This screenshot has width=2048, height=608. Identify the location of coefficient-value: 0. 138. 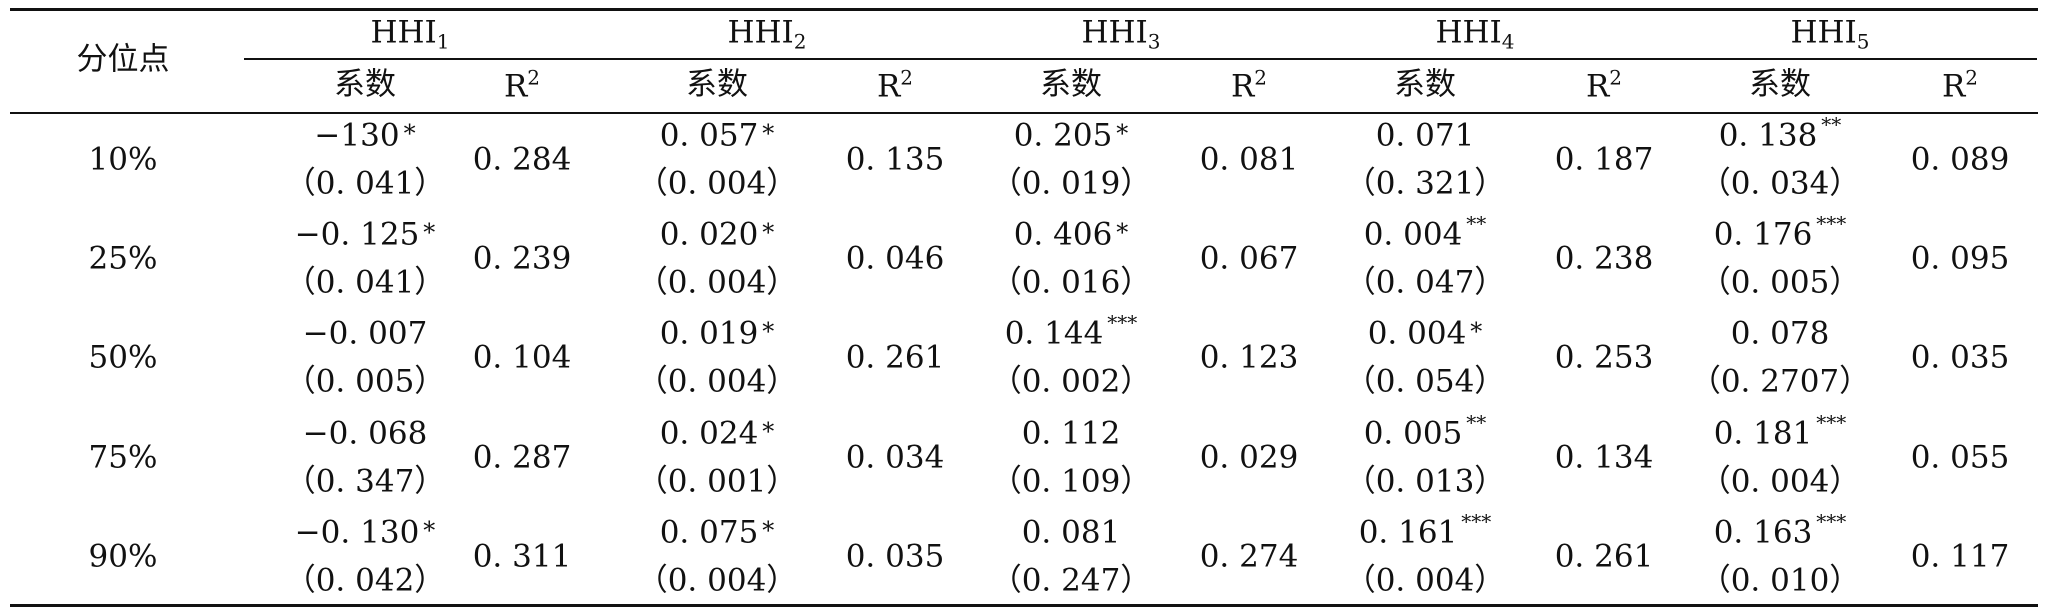
(1768, 135).